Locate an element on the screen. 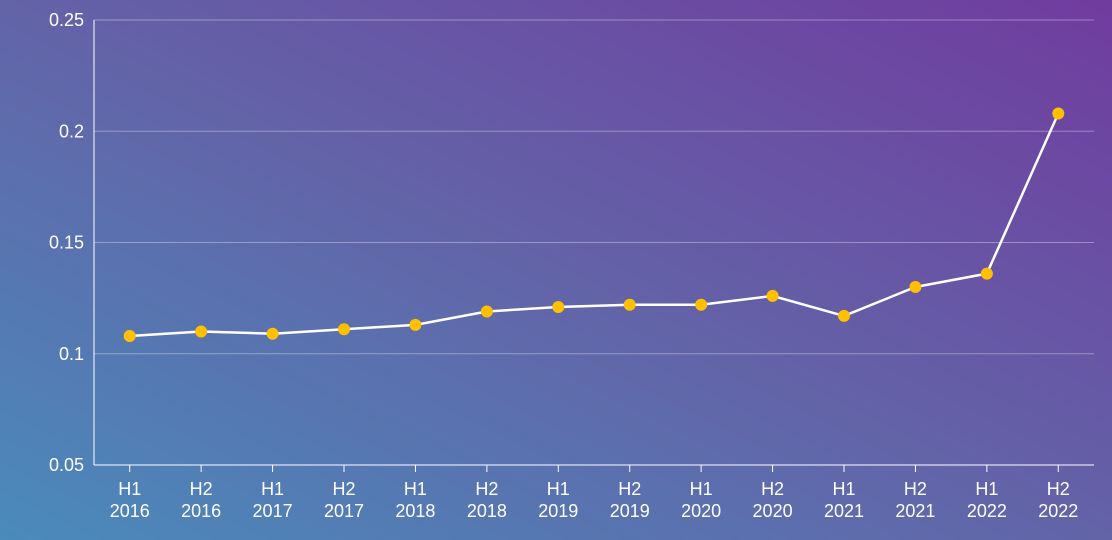 Image resolution: width=1112 pixels, height=540 pixels. x-tick-label: H1 2021 is located at coordinates (844, 500).